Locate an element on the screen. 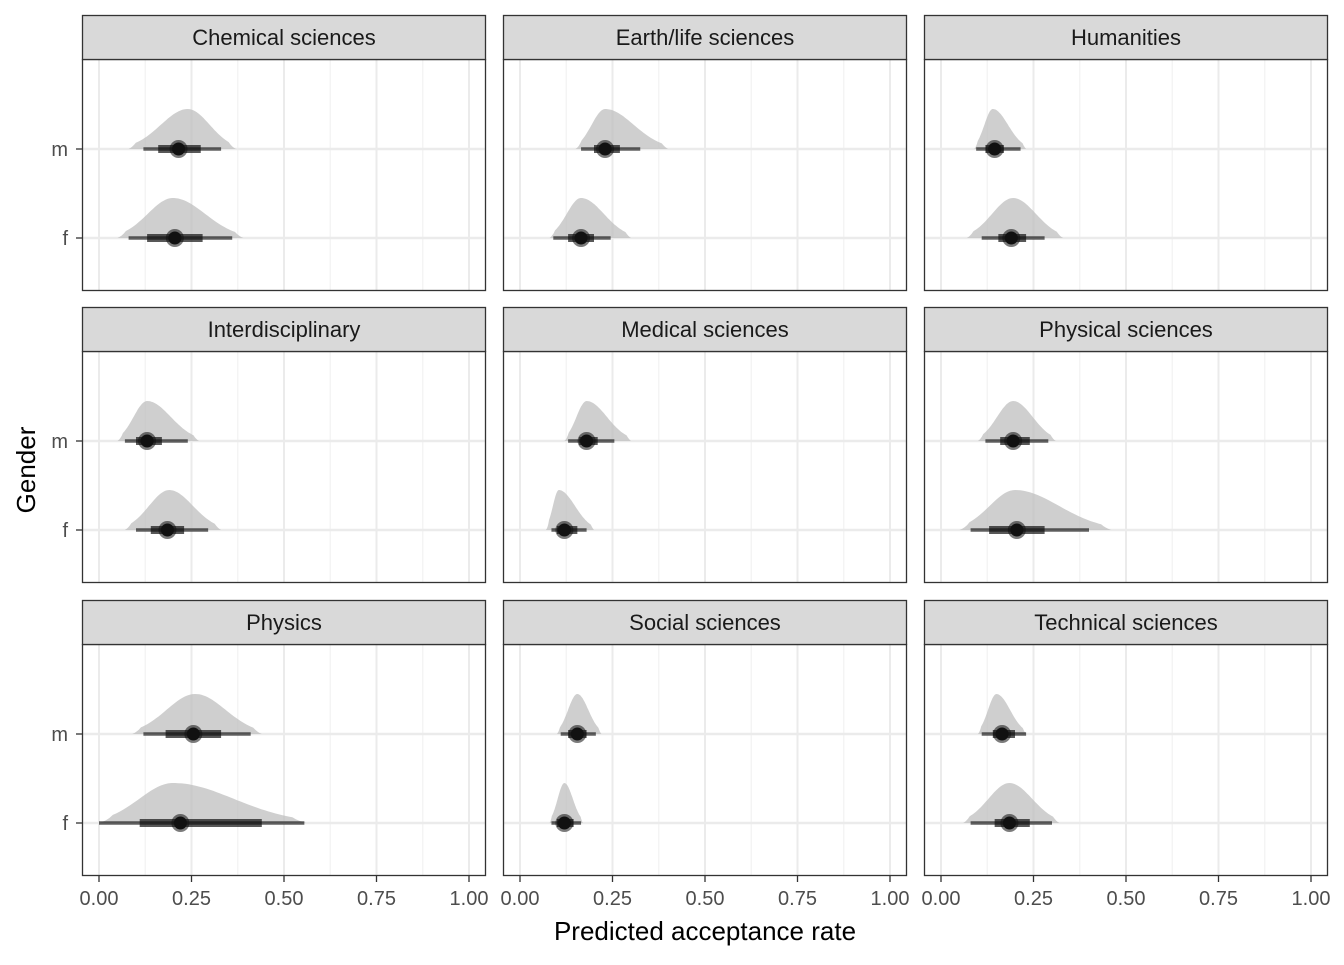 The width and height of the screenshot is (1344, 965). facet-strip-label: Social sciences is located at coordinates (705, 622).